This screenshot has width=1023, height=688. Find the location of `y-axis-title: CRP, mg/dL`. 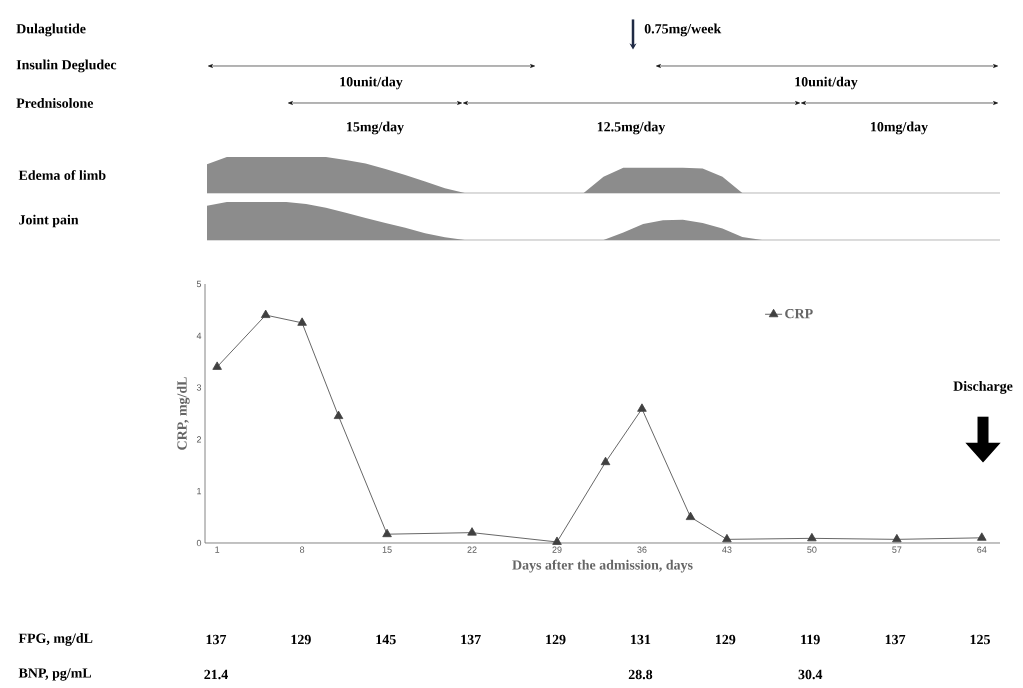

y-axis-title: CRP, mg/dL is located at coordinates (183, 413).